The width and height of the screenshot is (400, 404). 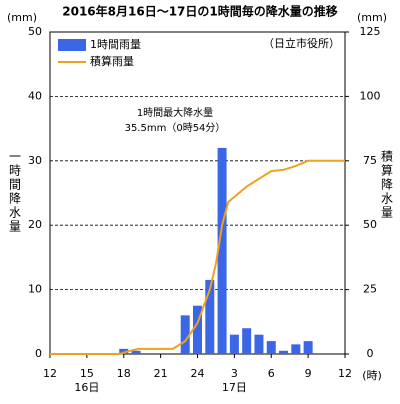 I want to click on x-tick-label: 24, so click(x=198, y=373).